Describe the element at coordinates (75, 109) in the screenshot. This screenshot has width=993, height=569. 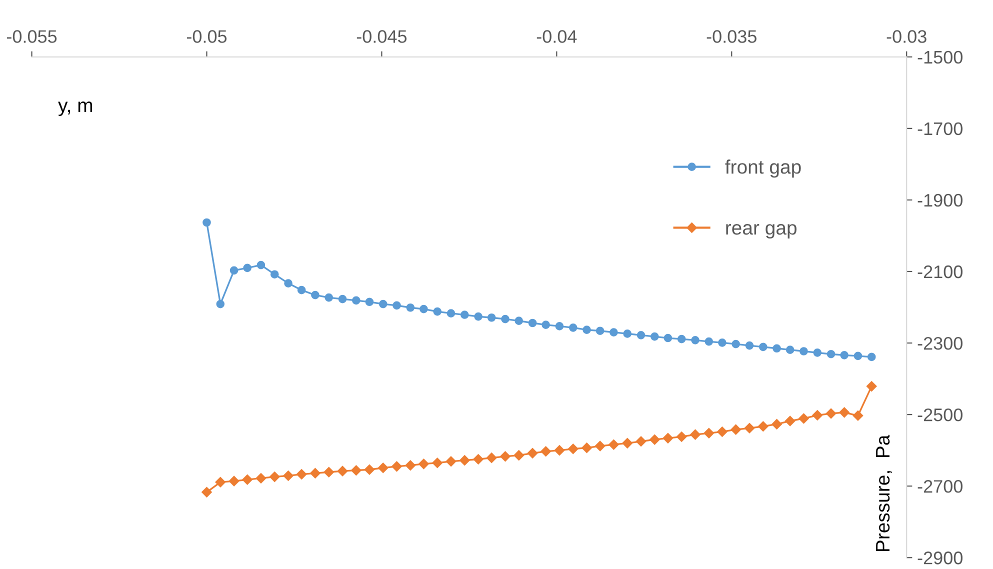
I see `x-axis-title: y, m` at that location.